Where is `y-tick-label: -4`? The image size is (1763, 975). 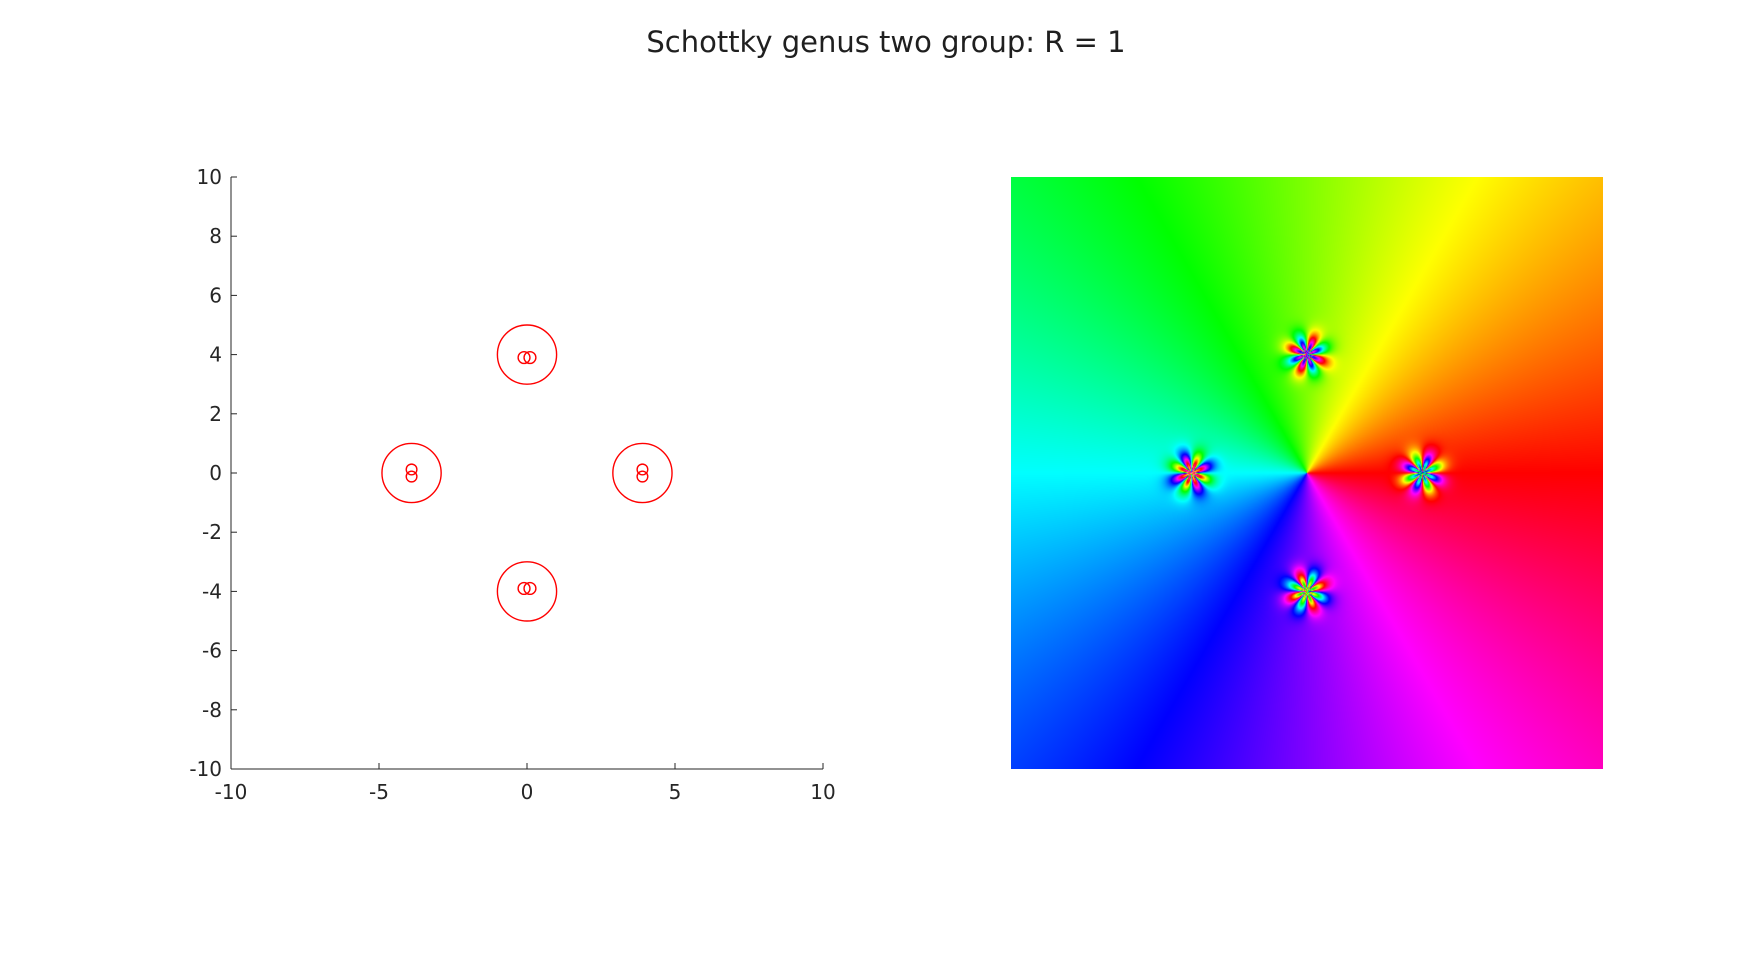
y-tick-label: -4 is located at coordinates (212, 591).